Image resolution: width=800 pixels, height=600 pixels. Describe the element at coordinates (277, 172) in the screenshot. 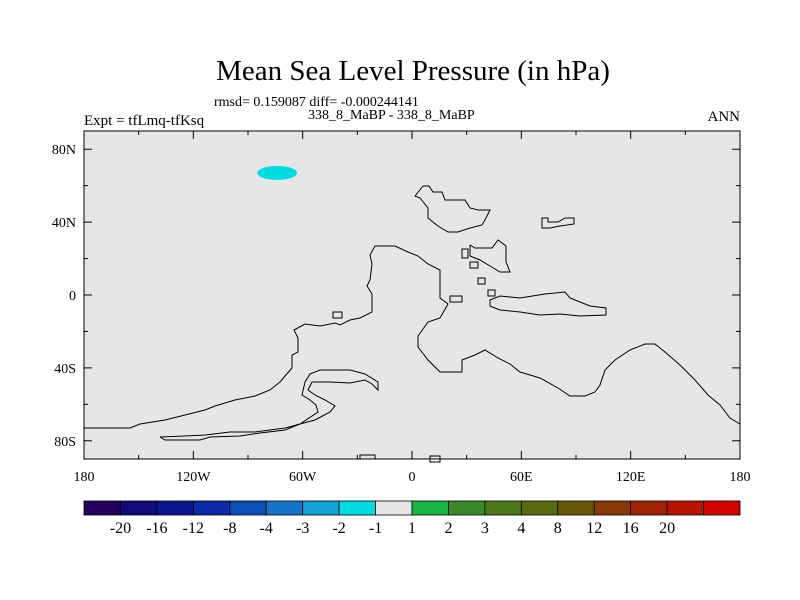

I see `anomaly-patch-neg2` at that location.